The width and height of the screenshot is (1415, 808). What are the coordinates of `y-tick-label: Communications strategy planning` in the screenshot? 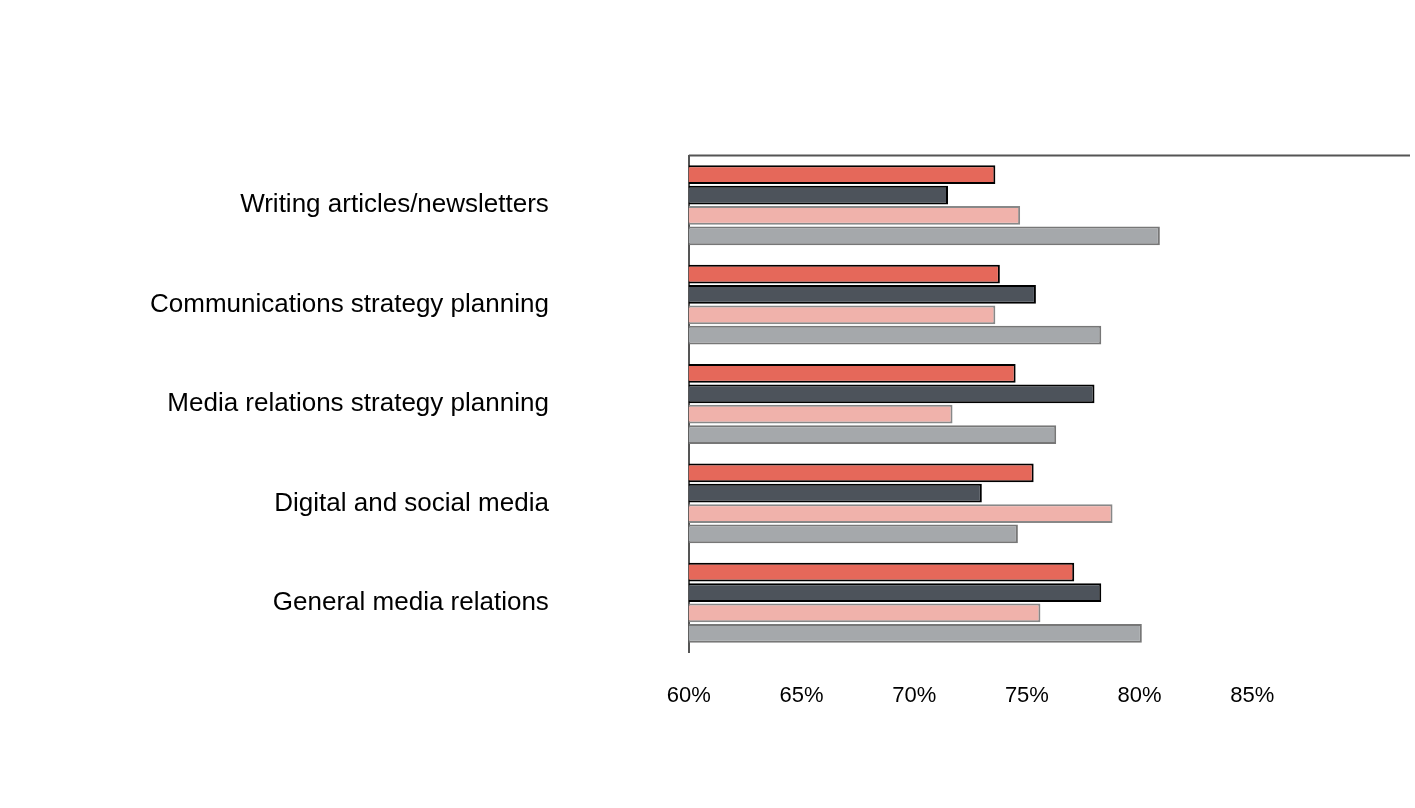 It's located at (349, 302).